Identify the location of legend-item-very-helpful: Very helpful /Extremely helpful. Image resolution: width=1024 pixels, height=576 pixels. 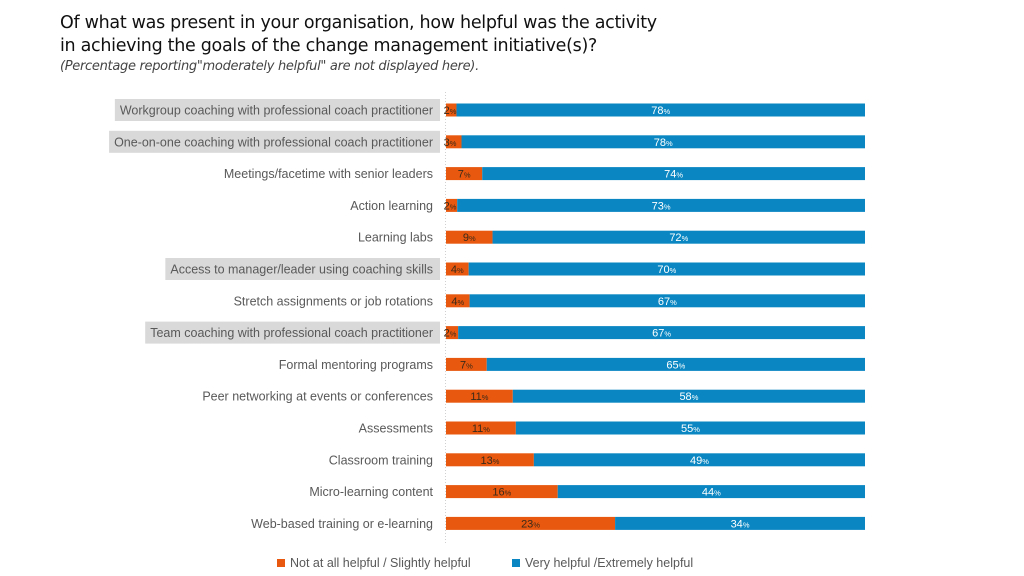
(602, 563).